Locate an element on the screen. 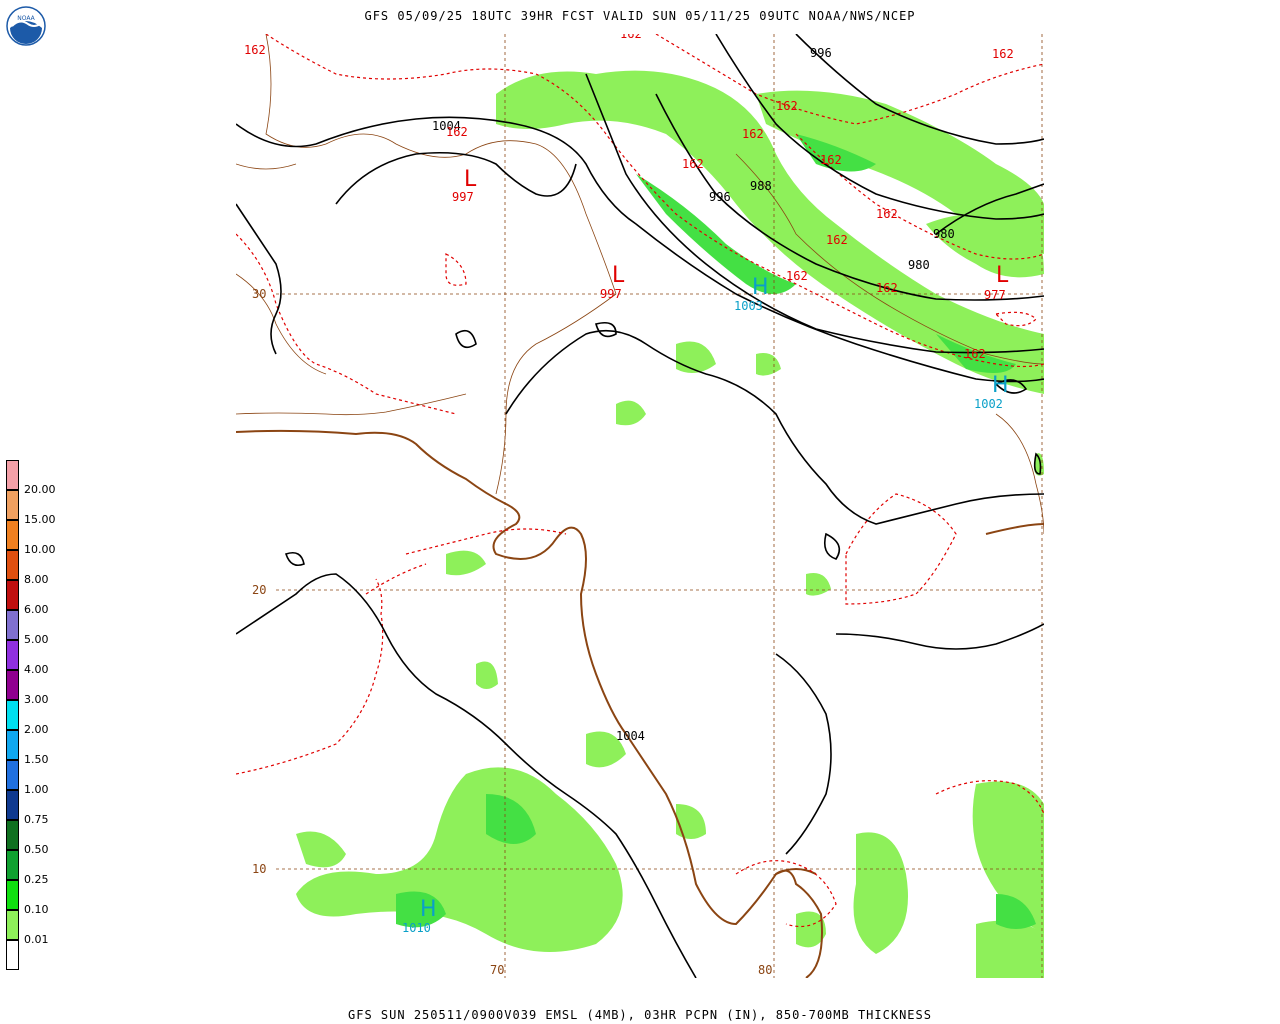 This screenshot has width=1280, height=1024. lat-label-20: 20 is located at coordinates (259, 590).